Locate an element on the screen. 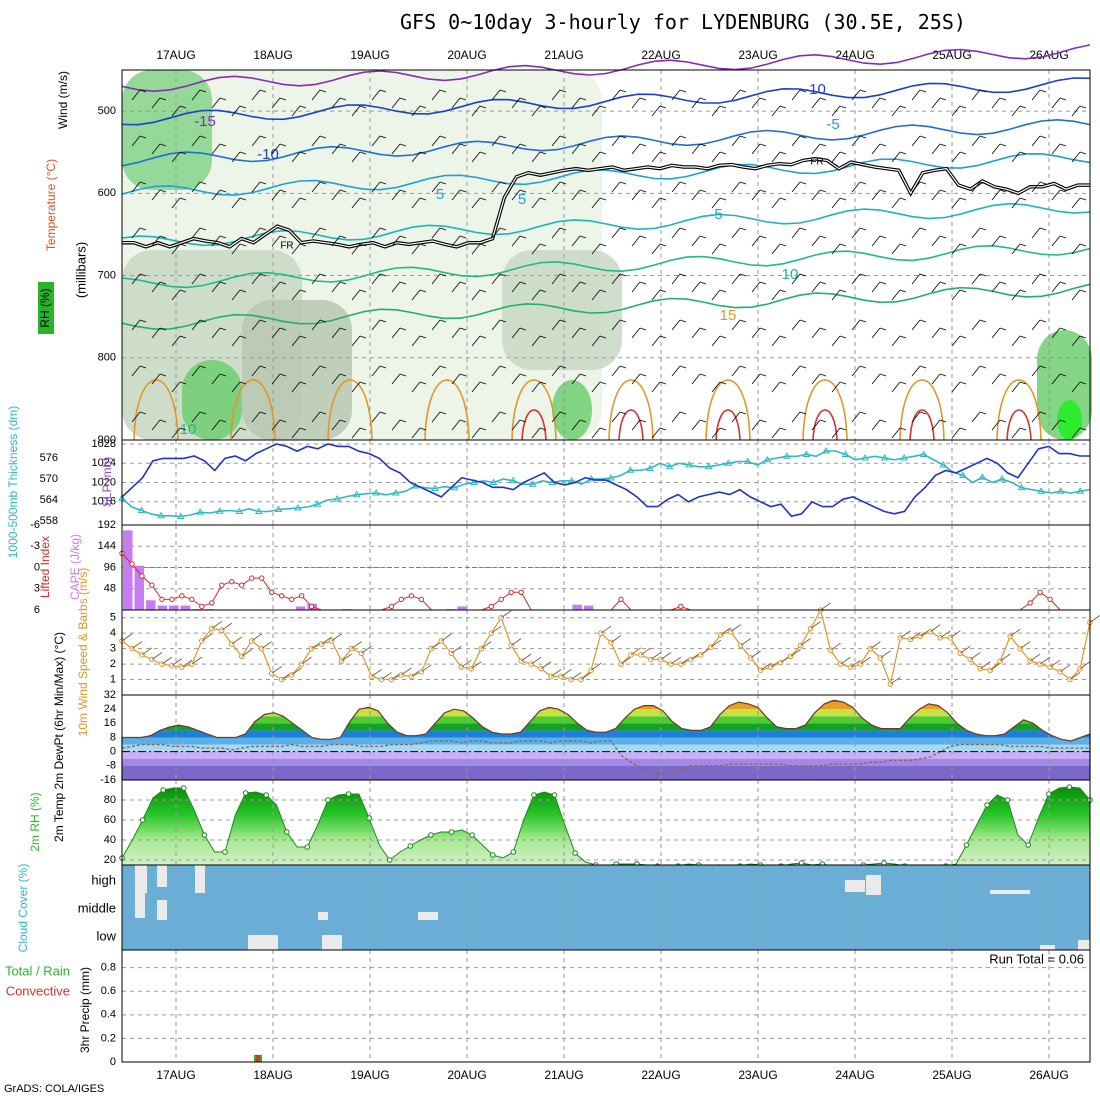 Image resolution: width=1100 pixels, height=1100 pixels. date-label-top: 24AUG is located at coordinates (854, 55).